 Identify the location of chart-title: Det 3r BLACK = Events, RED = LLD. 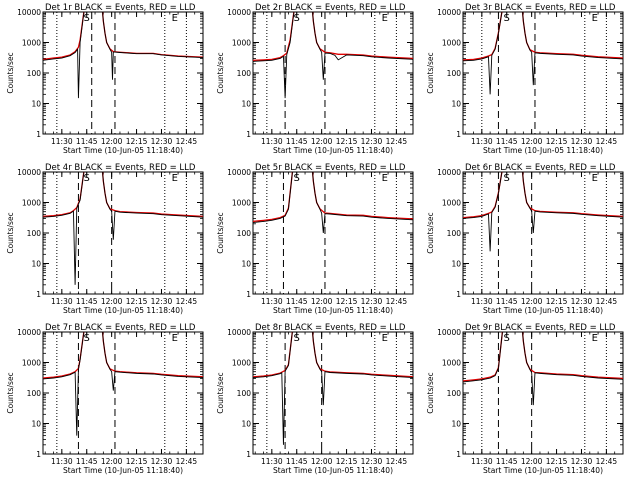
(540, 8).